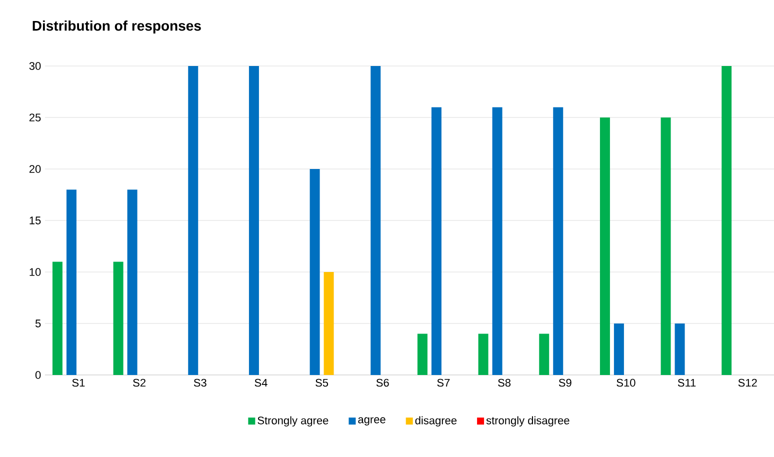  Describe the element at coordinates (35, 66) in the screenshot. I see `y-tick-label: 30` at that location.